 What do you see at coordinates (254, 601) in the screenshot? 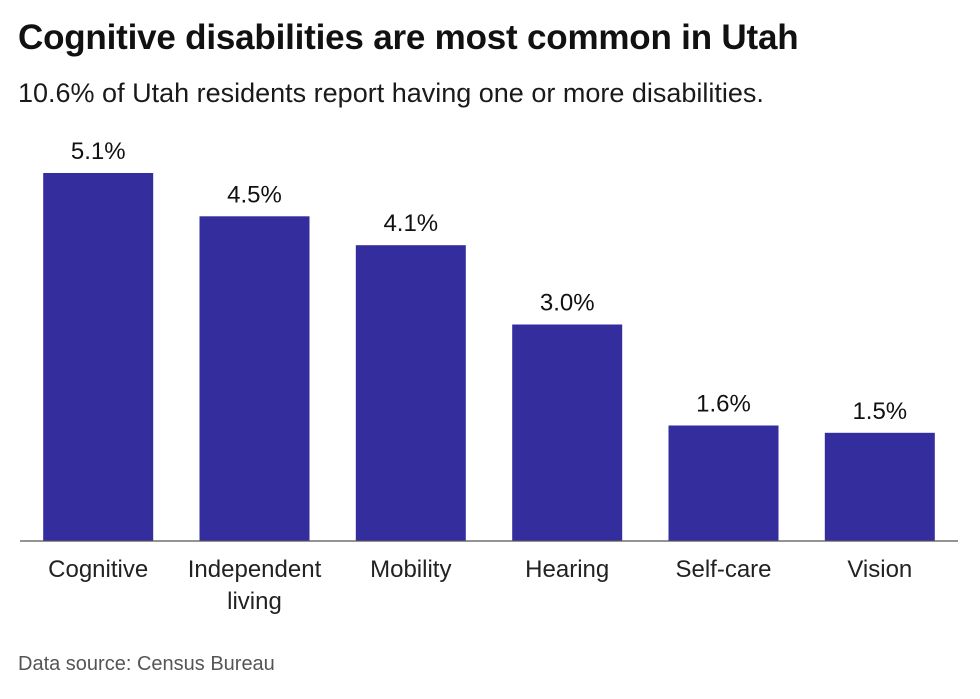
I see `category-label: living` at bounding box center [254, 601].